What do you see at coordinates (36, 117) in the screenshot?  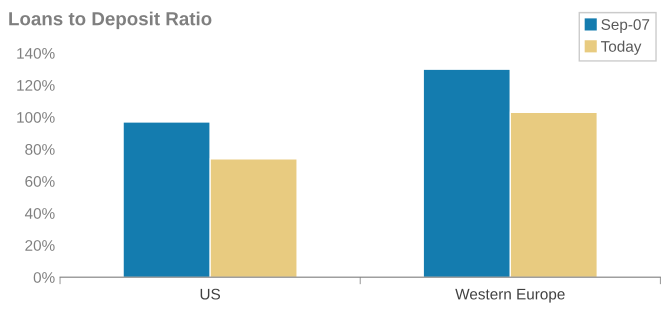 I see `y-tick-label: 100%` at bounding box center [36, 117].